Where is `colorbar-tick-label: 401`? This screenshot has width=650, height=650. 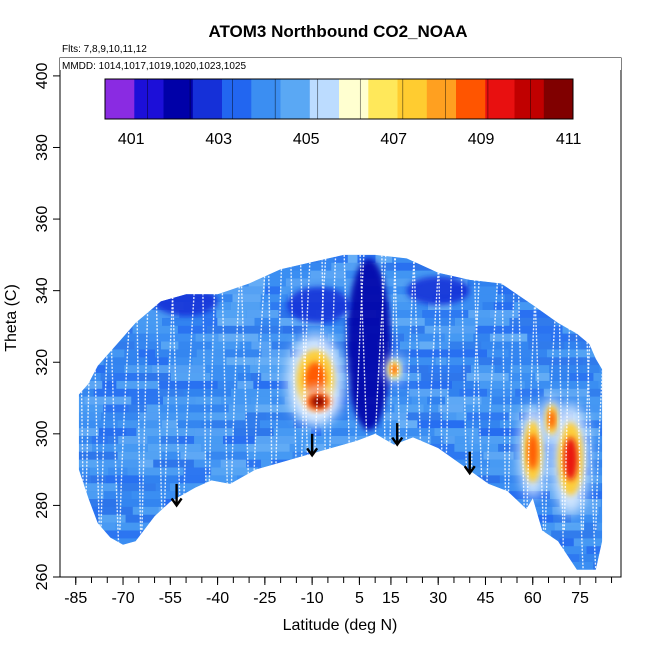 colorbar-tick-label: 401 is located at coordinates (131, 139).